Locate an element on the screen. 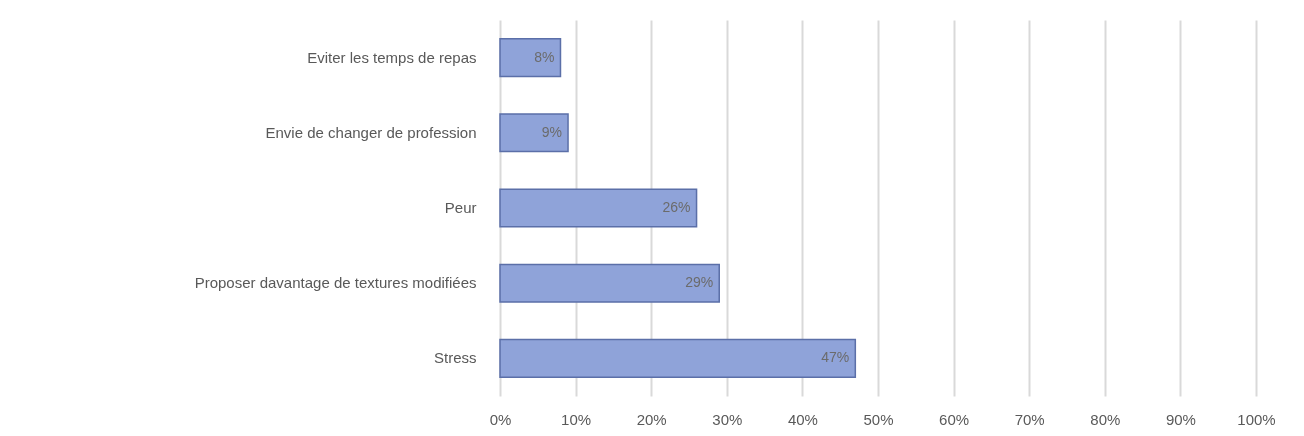  y-tick-label: Proposer davantage de textures modifiées is located at coordinates (335, 283).